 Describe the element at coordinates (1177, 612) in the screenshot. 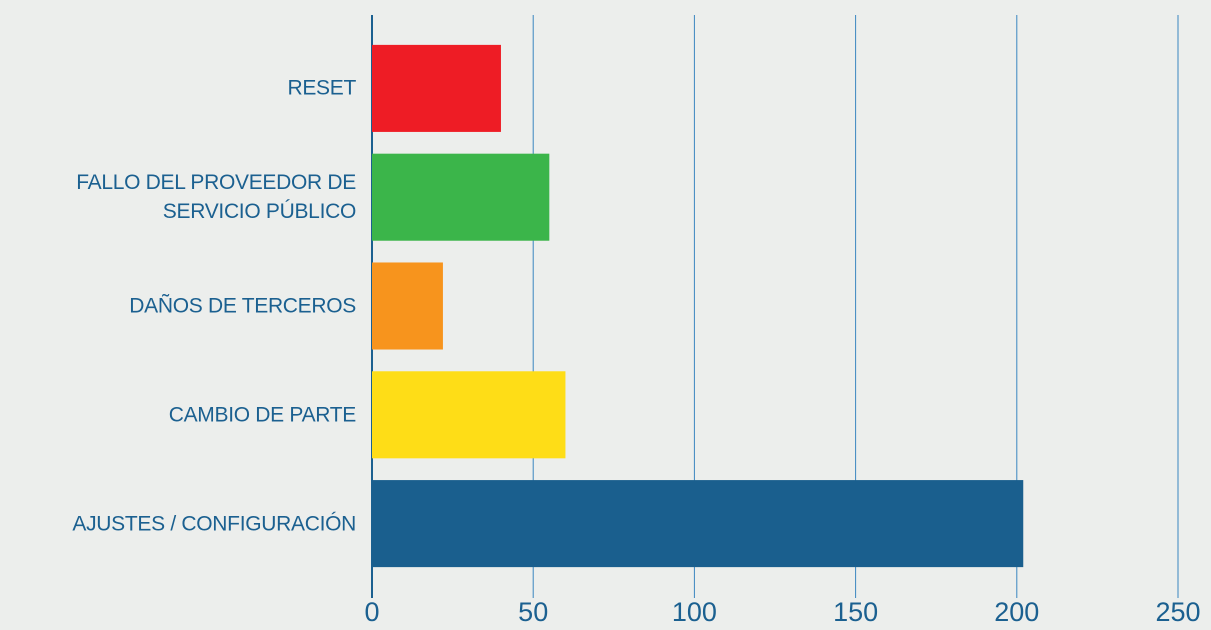

I see `x-tick-label: 250` at that location.